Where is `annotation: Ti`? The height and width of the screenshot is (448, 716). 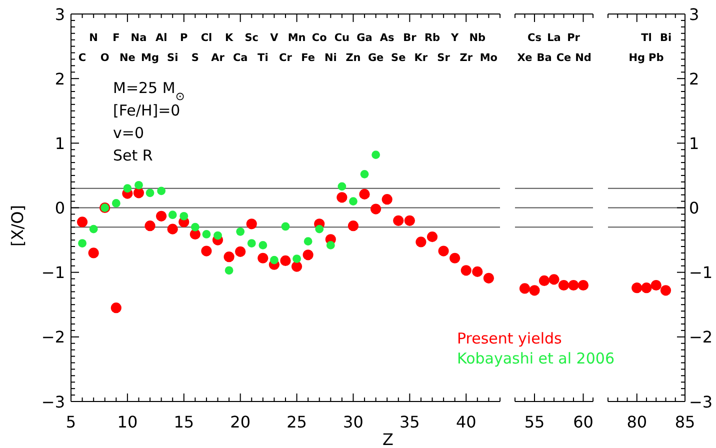 annotation: Ti is located at coordinates (263, 58).